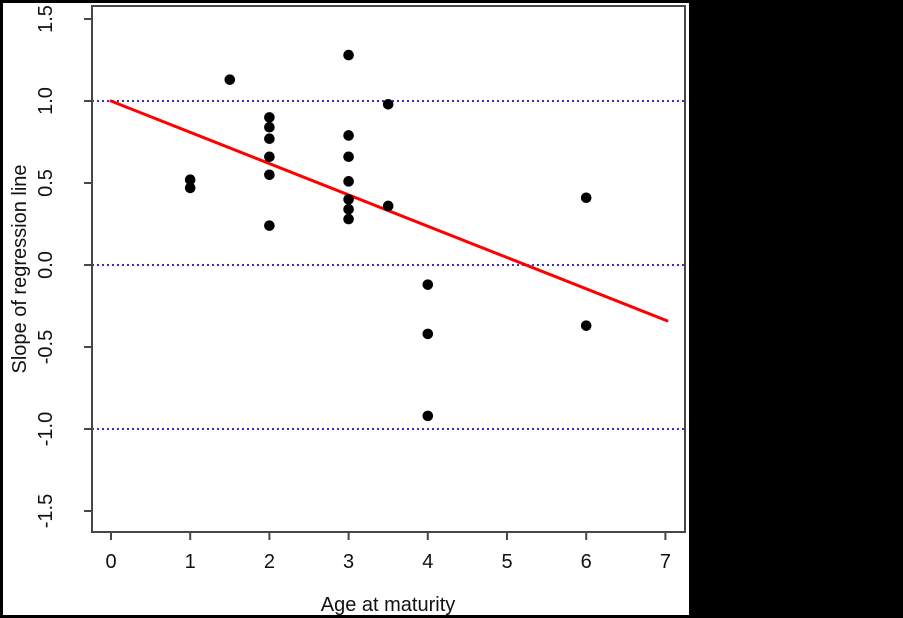 This screenshot has width=903, height=618. I want to click on x-tick-label: 2, so click(269, 562).